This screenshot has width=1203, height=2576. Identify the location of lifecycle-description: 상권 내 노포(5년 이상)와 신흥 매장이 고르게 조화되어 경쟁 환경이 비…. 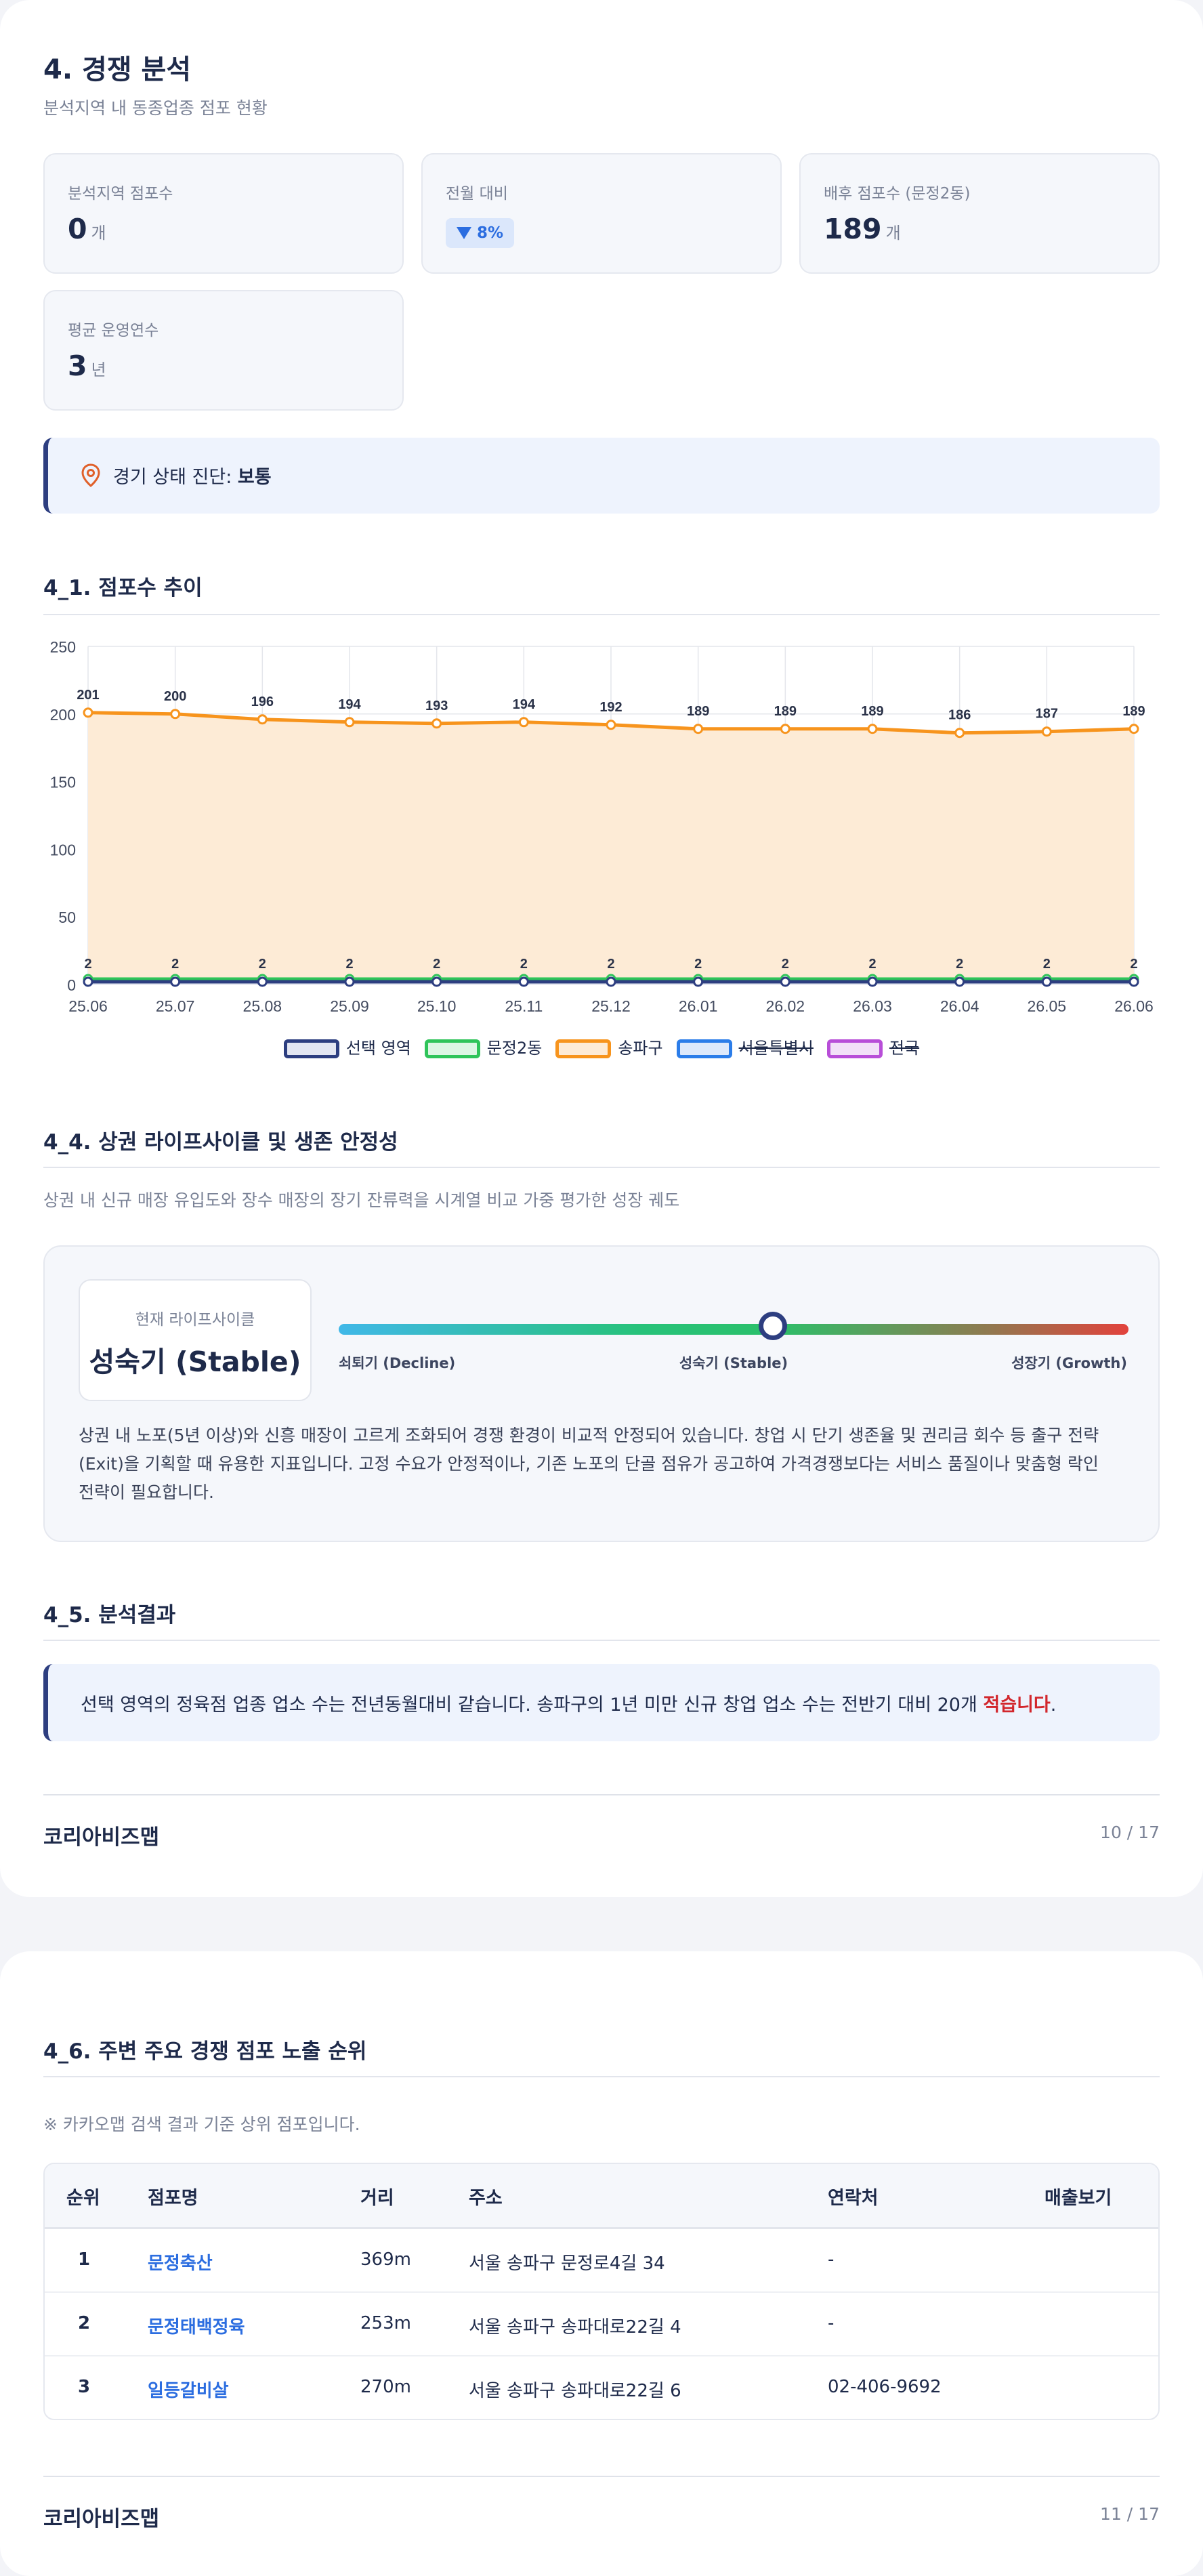
(589, 1464).